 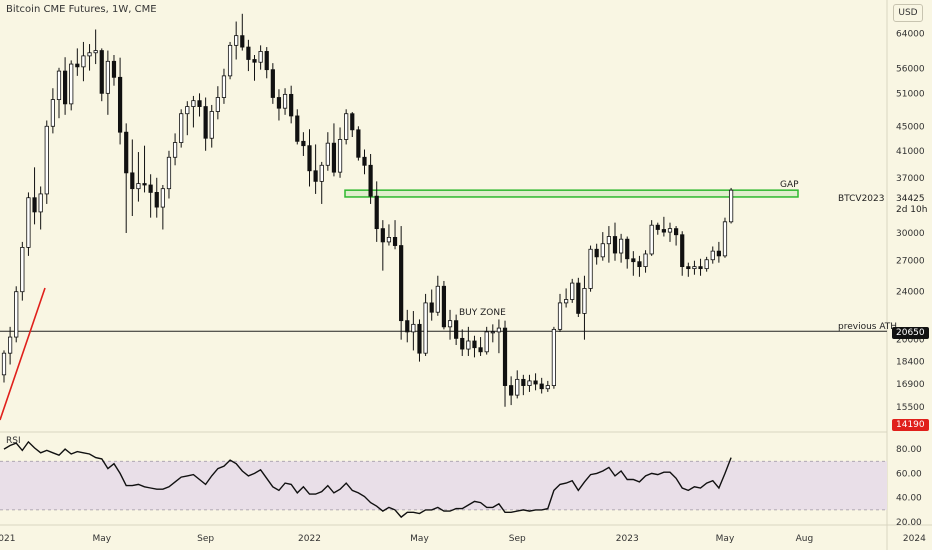 I want to click on time-tick-label: May, so click(x=419, y=539).